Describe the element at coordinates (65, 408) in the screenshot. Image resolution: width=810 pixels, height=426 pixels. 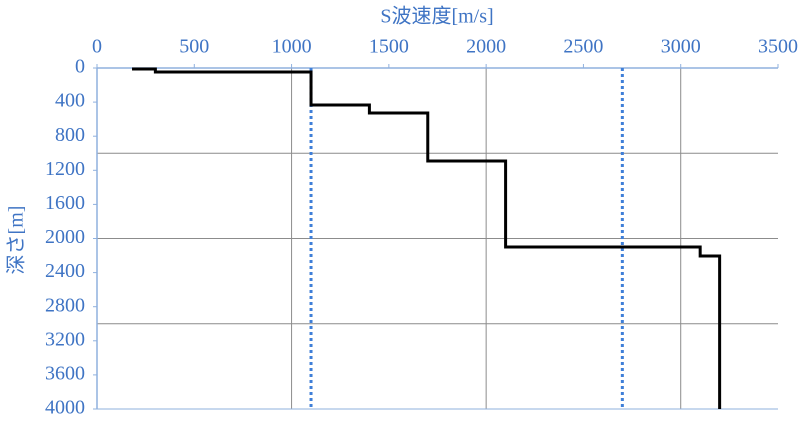
I see `y-tick-label: 4000` at that location.